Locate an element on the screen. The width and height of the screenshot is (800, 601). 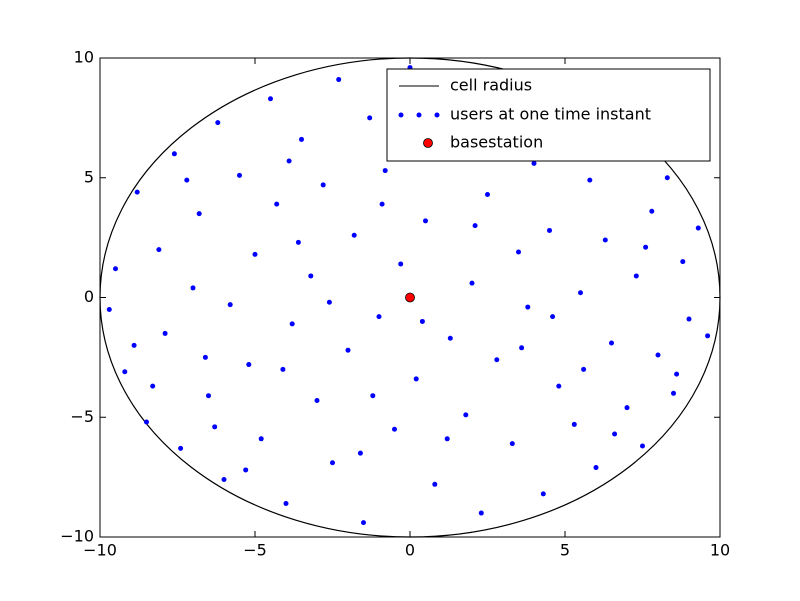
y-tick-label: 0 is located at coordinates (89, 296).